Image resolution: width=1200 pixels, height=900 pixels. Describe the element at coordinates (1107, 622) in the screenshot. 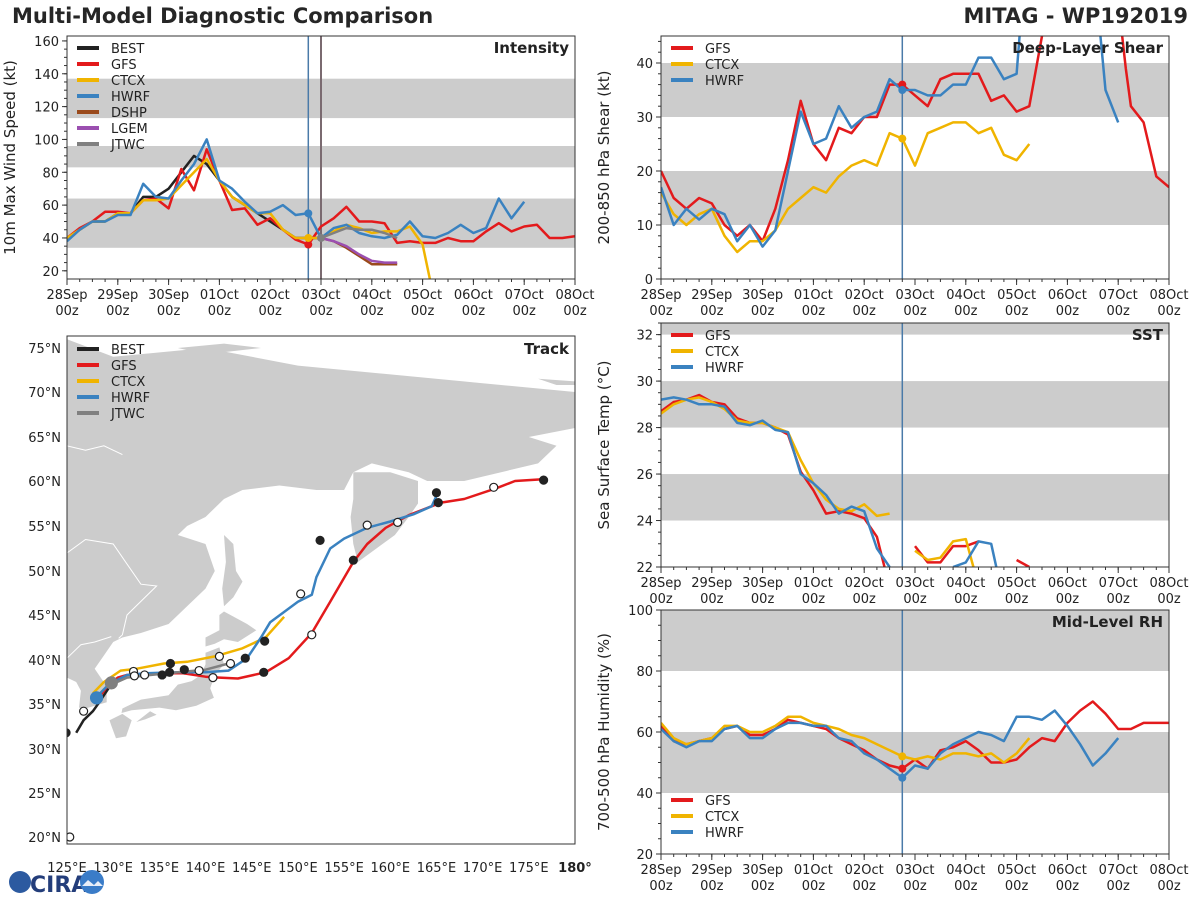

I see `panel-title: Mid-Level RH` at that location.